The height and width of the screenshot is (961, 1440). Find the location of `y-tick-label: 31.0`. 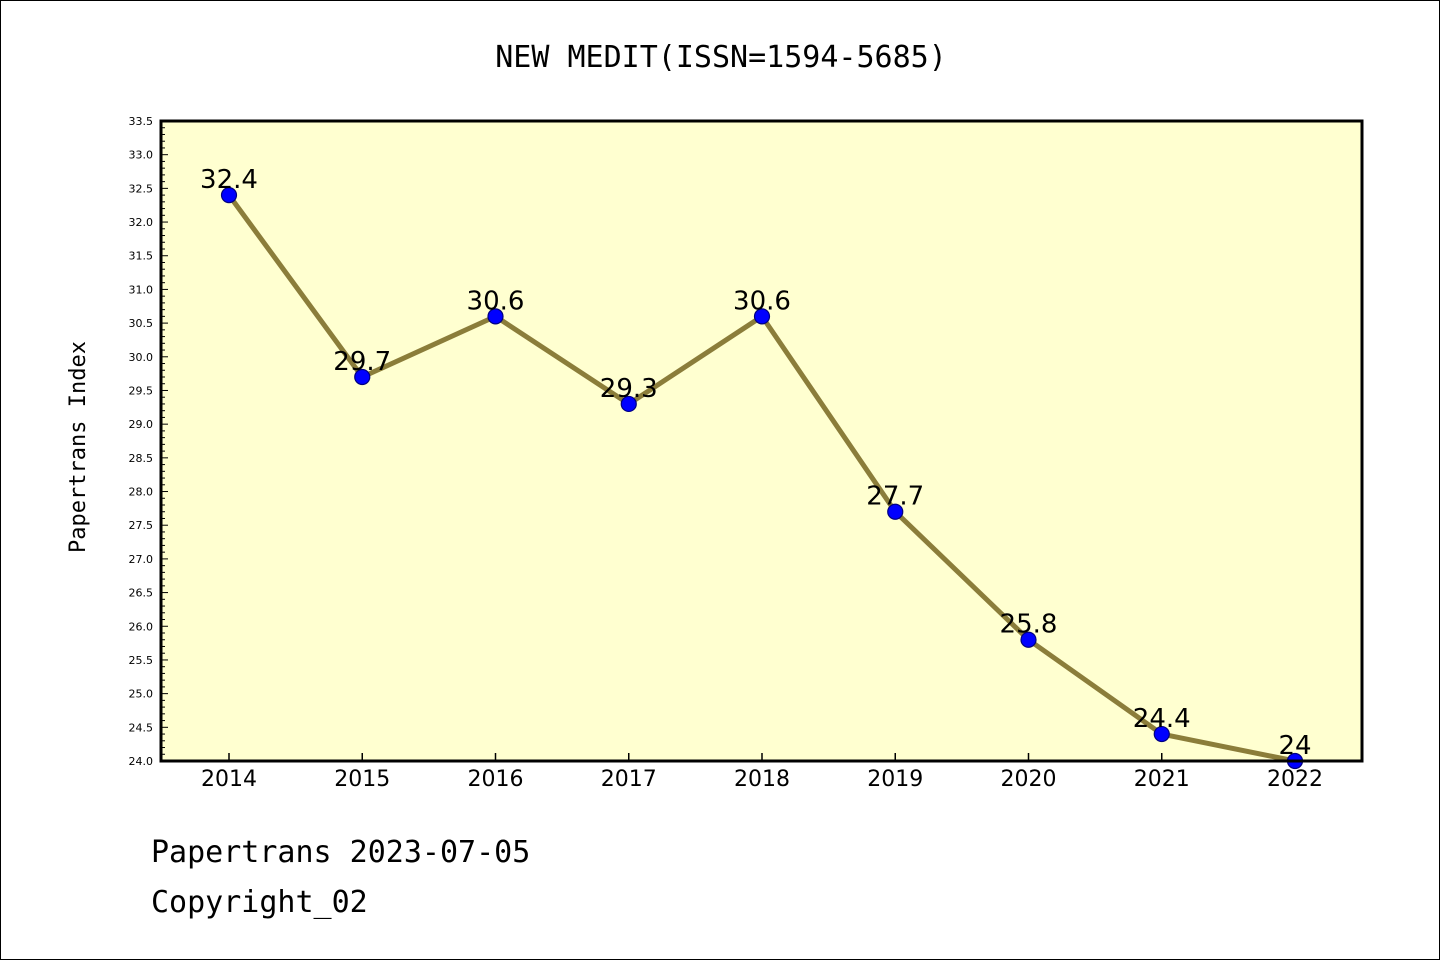

y-tick-label: 31.0 is located at coordinates (141, 289).